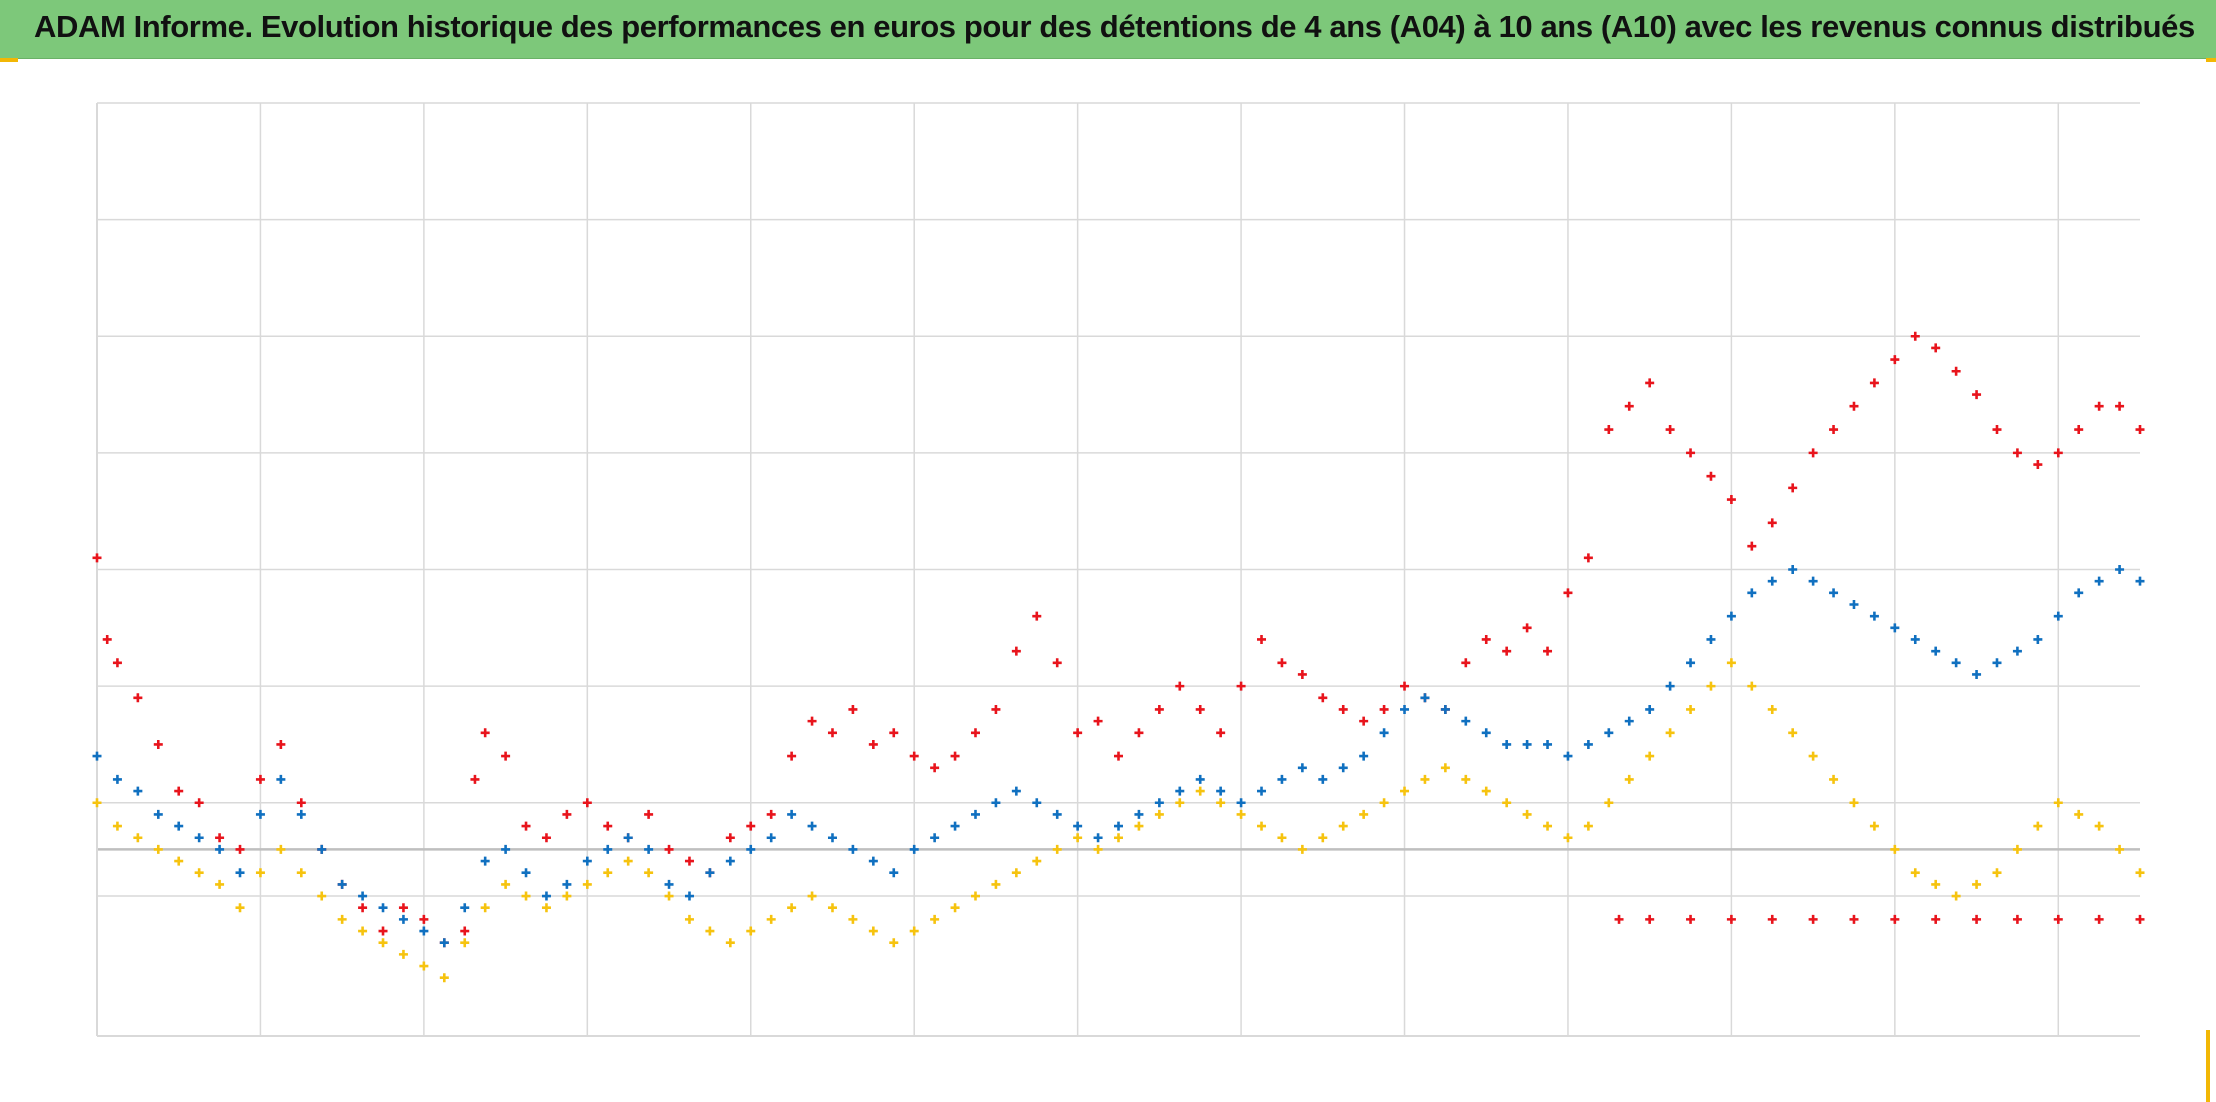  What do you see at coordinates (9, 60) in the screenshot?
I see `corner-mark-left` at bounding box center [9, 60].